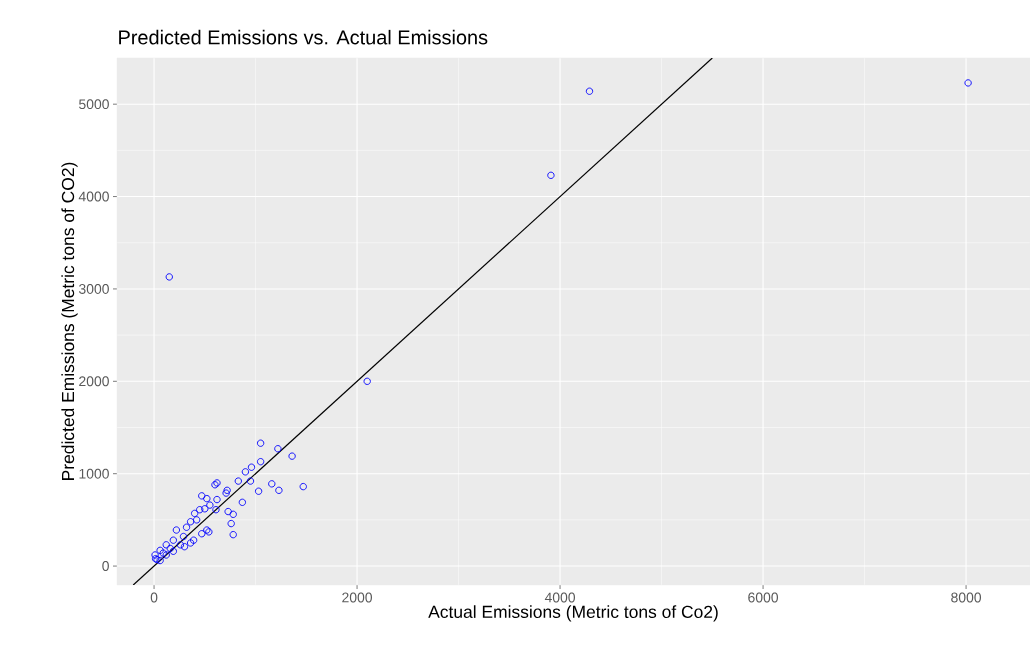 The height and width of the screenshot is (651, 1030). Describe the element at coordinates (94, 473) in the screenshot. I see `y-tick-label: 1000` at that location.